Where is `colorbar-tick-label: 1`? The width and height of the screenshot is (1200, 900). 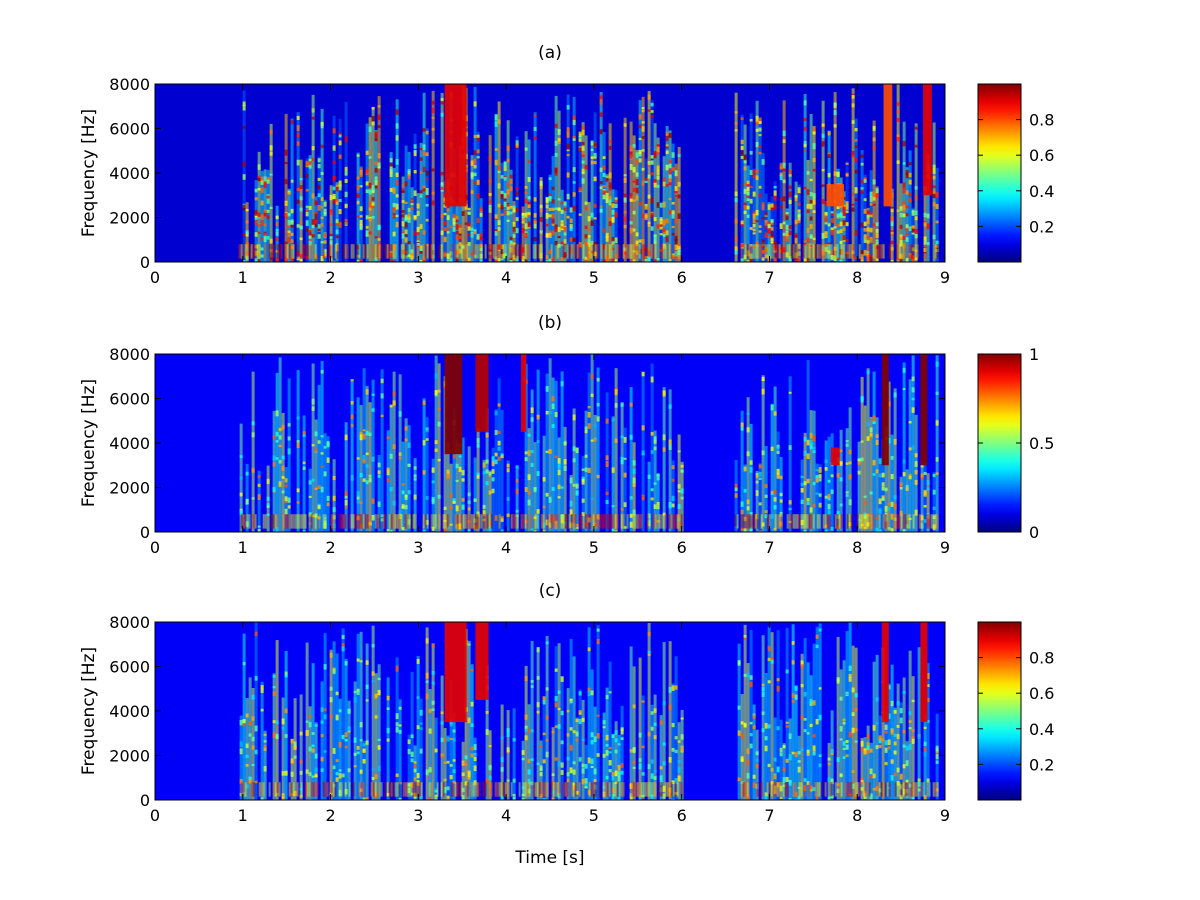
colorbar-tick-label: 1 is located at coordinates (1034, 354).